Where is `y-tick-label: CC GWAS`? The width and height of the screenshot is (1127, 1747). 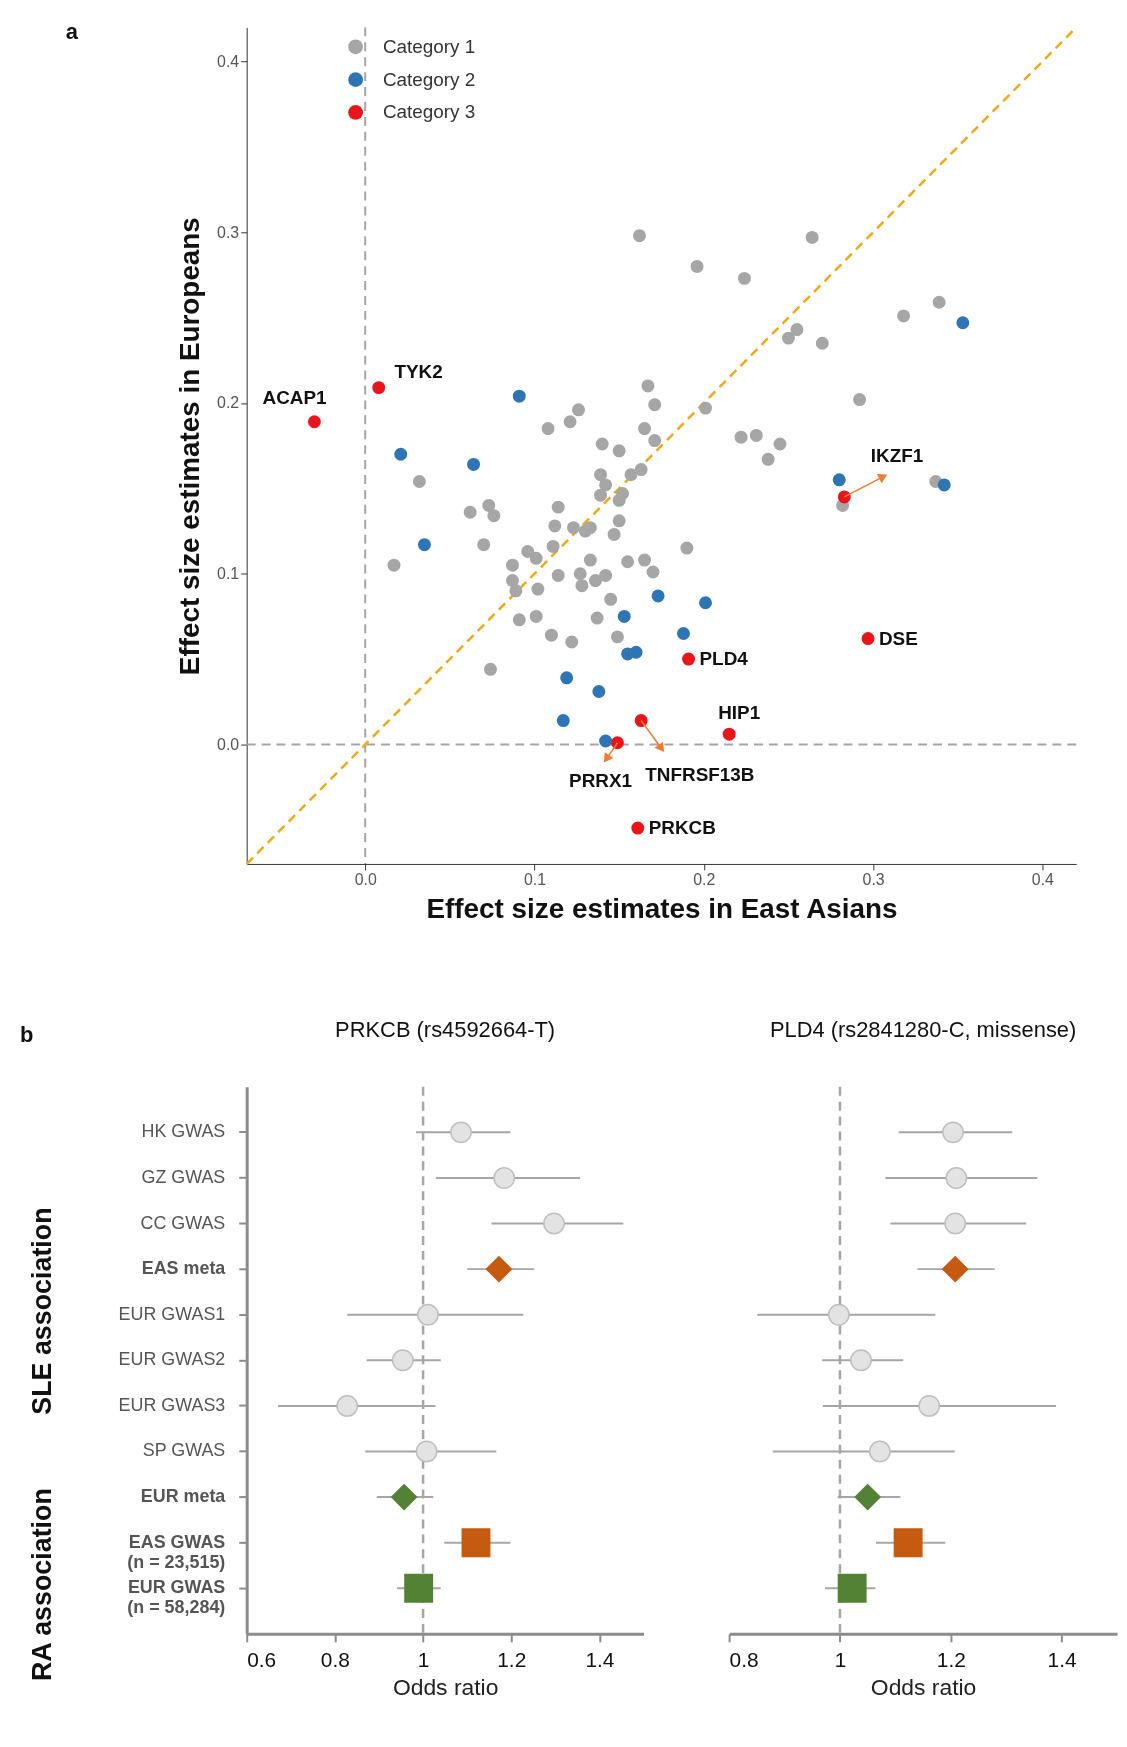
y-tick-label: CC GWAS is located at coordinates (183, 1222).